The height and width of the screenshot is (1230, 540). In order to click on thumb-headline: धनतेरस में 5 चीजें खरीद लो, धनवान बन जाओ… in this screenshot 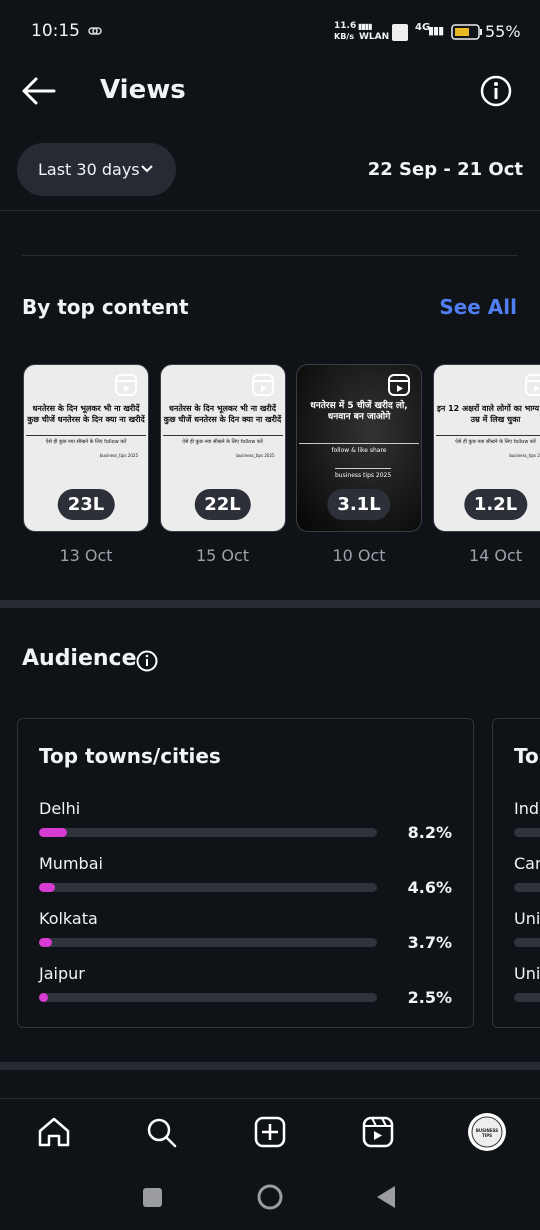, I will do `click(359, 411)`.